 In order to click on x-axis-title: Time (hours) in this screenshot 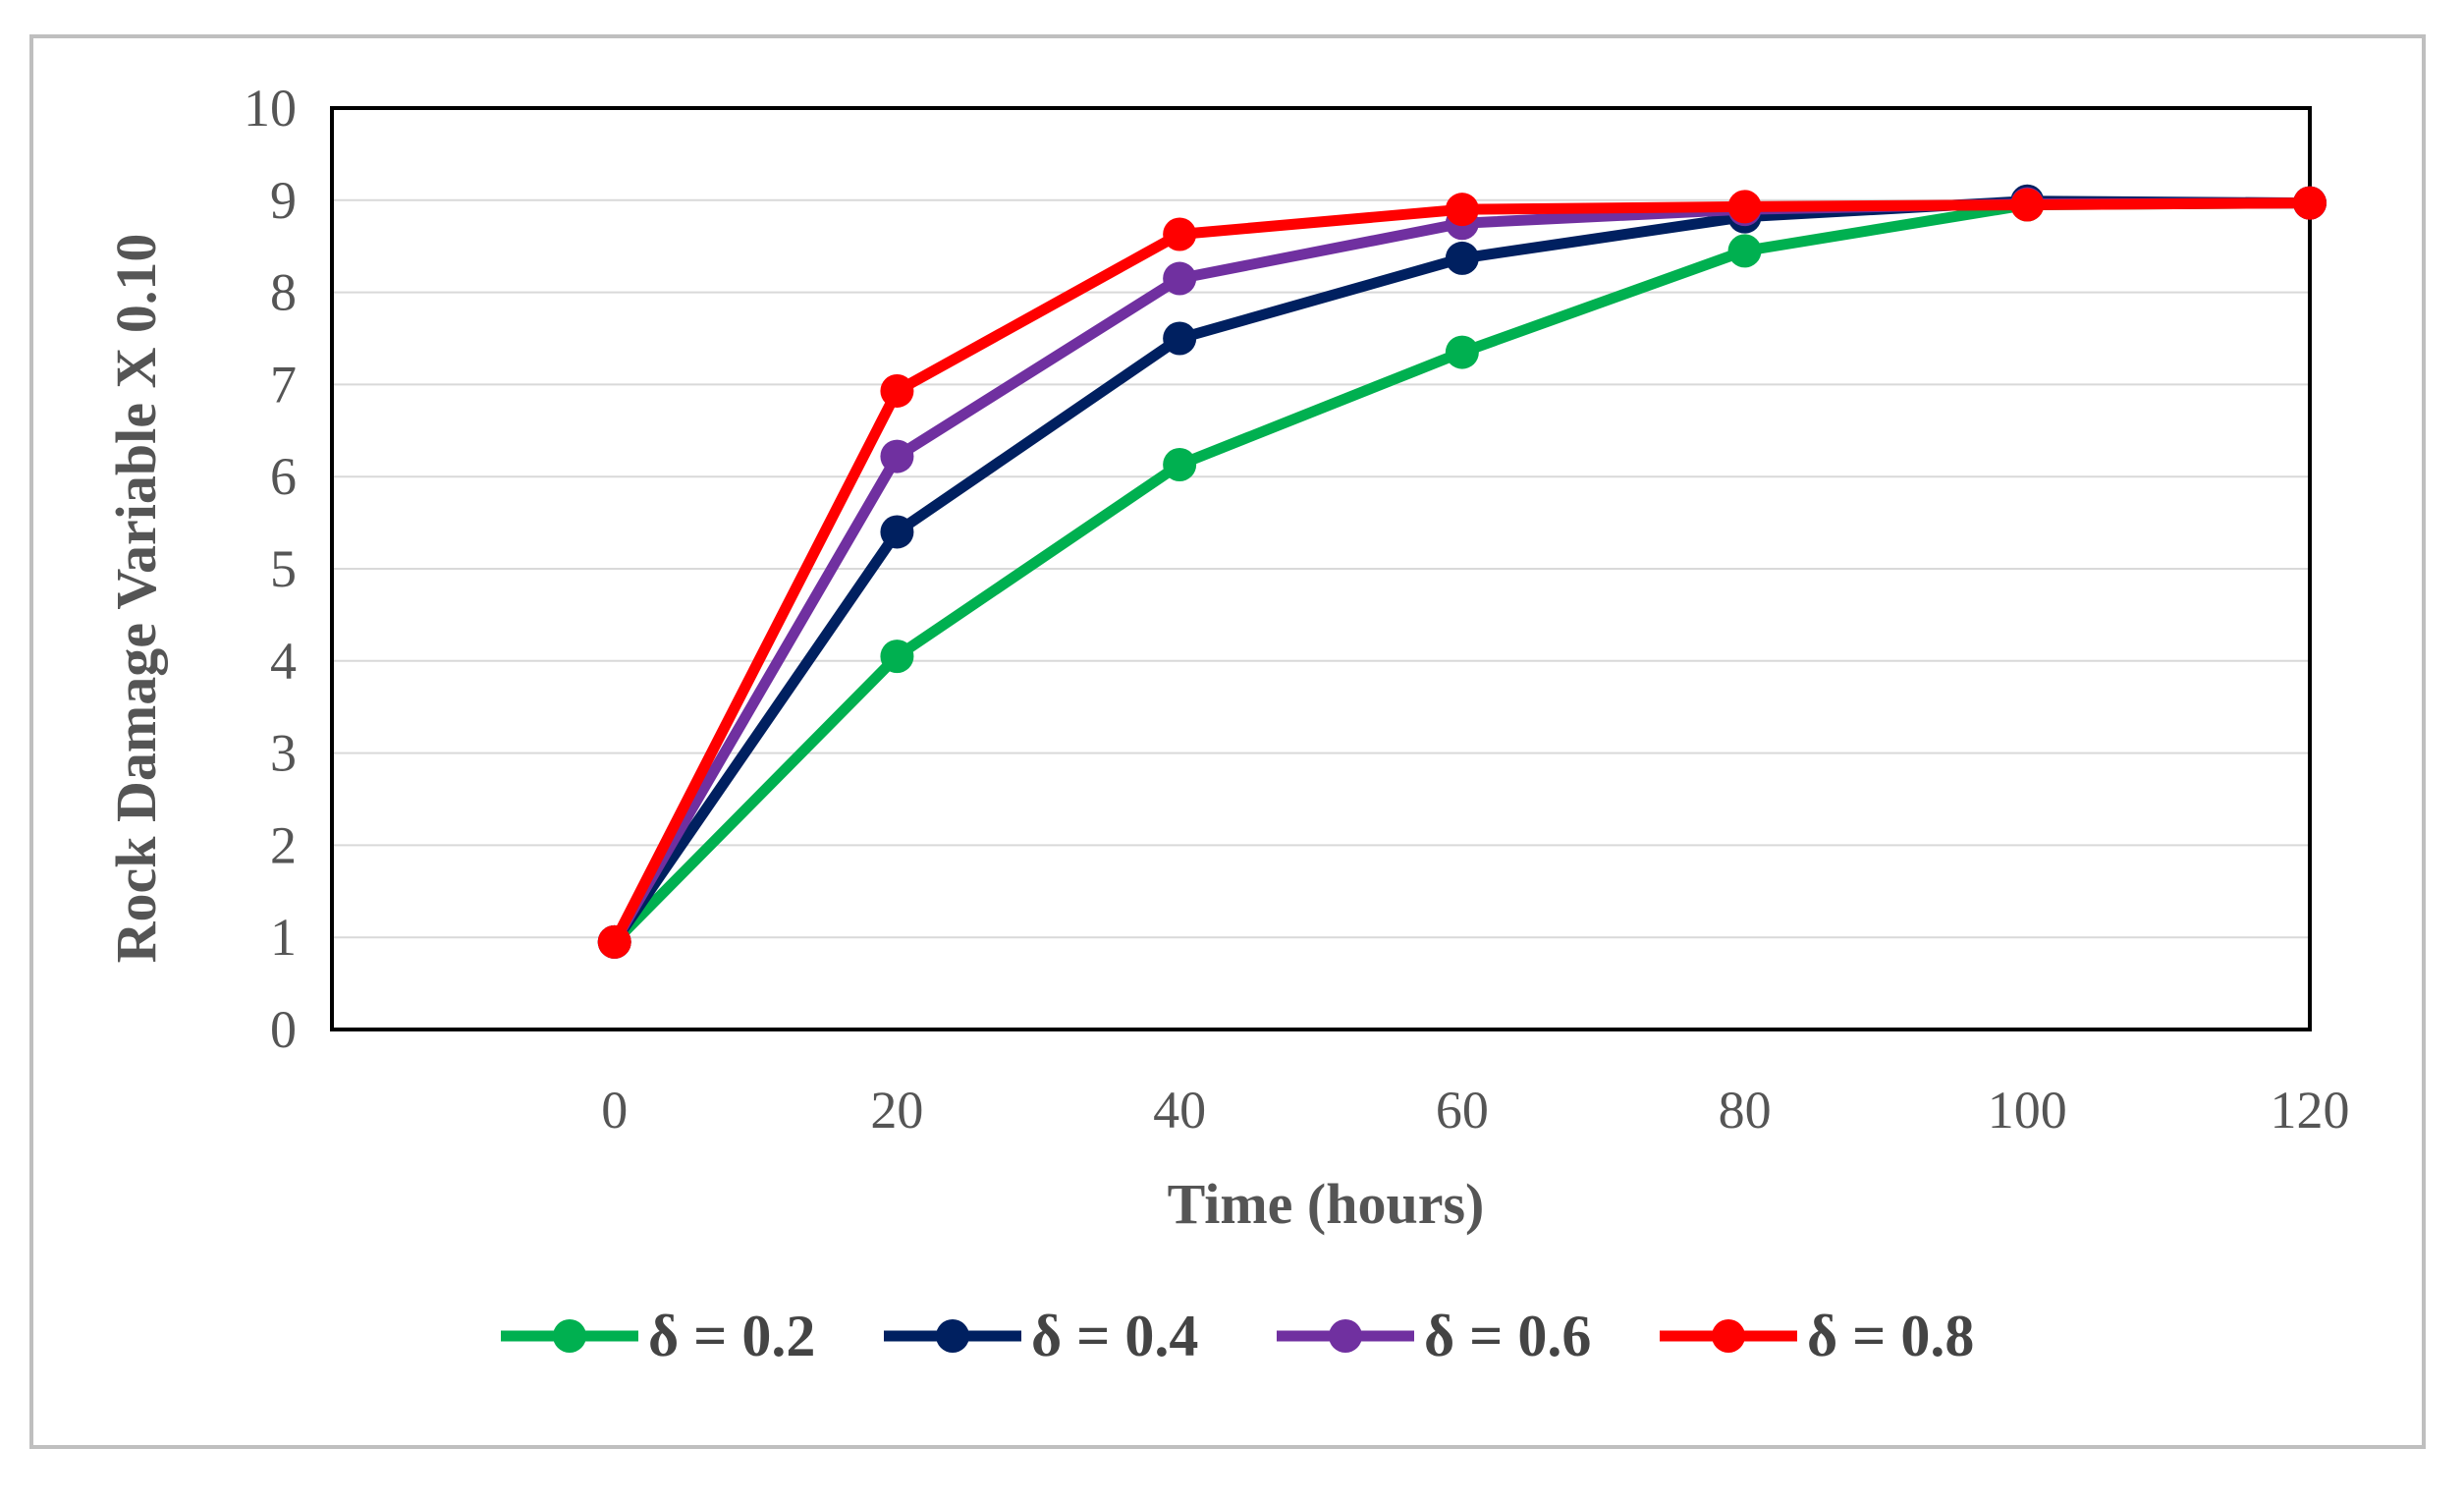, I will do `click(1327, 1204)`.